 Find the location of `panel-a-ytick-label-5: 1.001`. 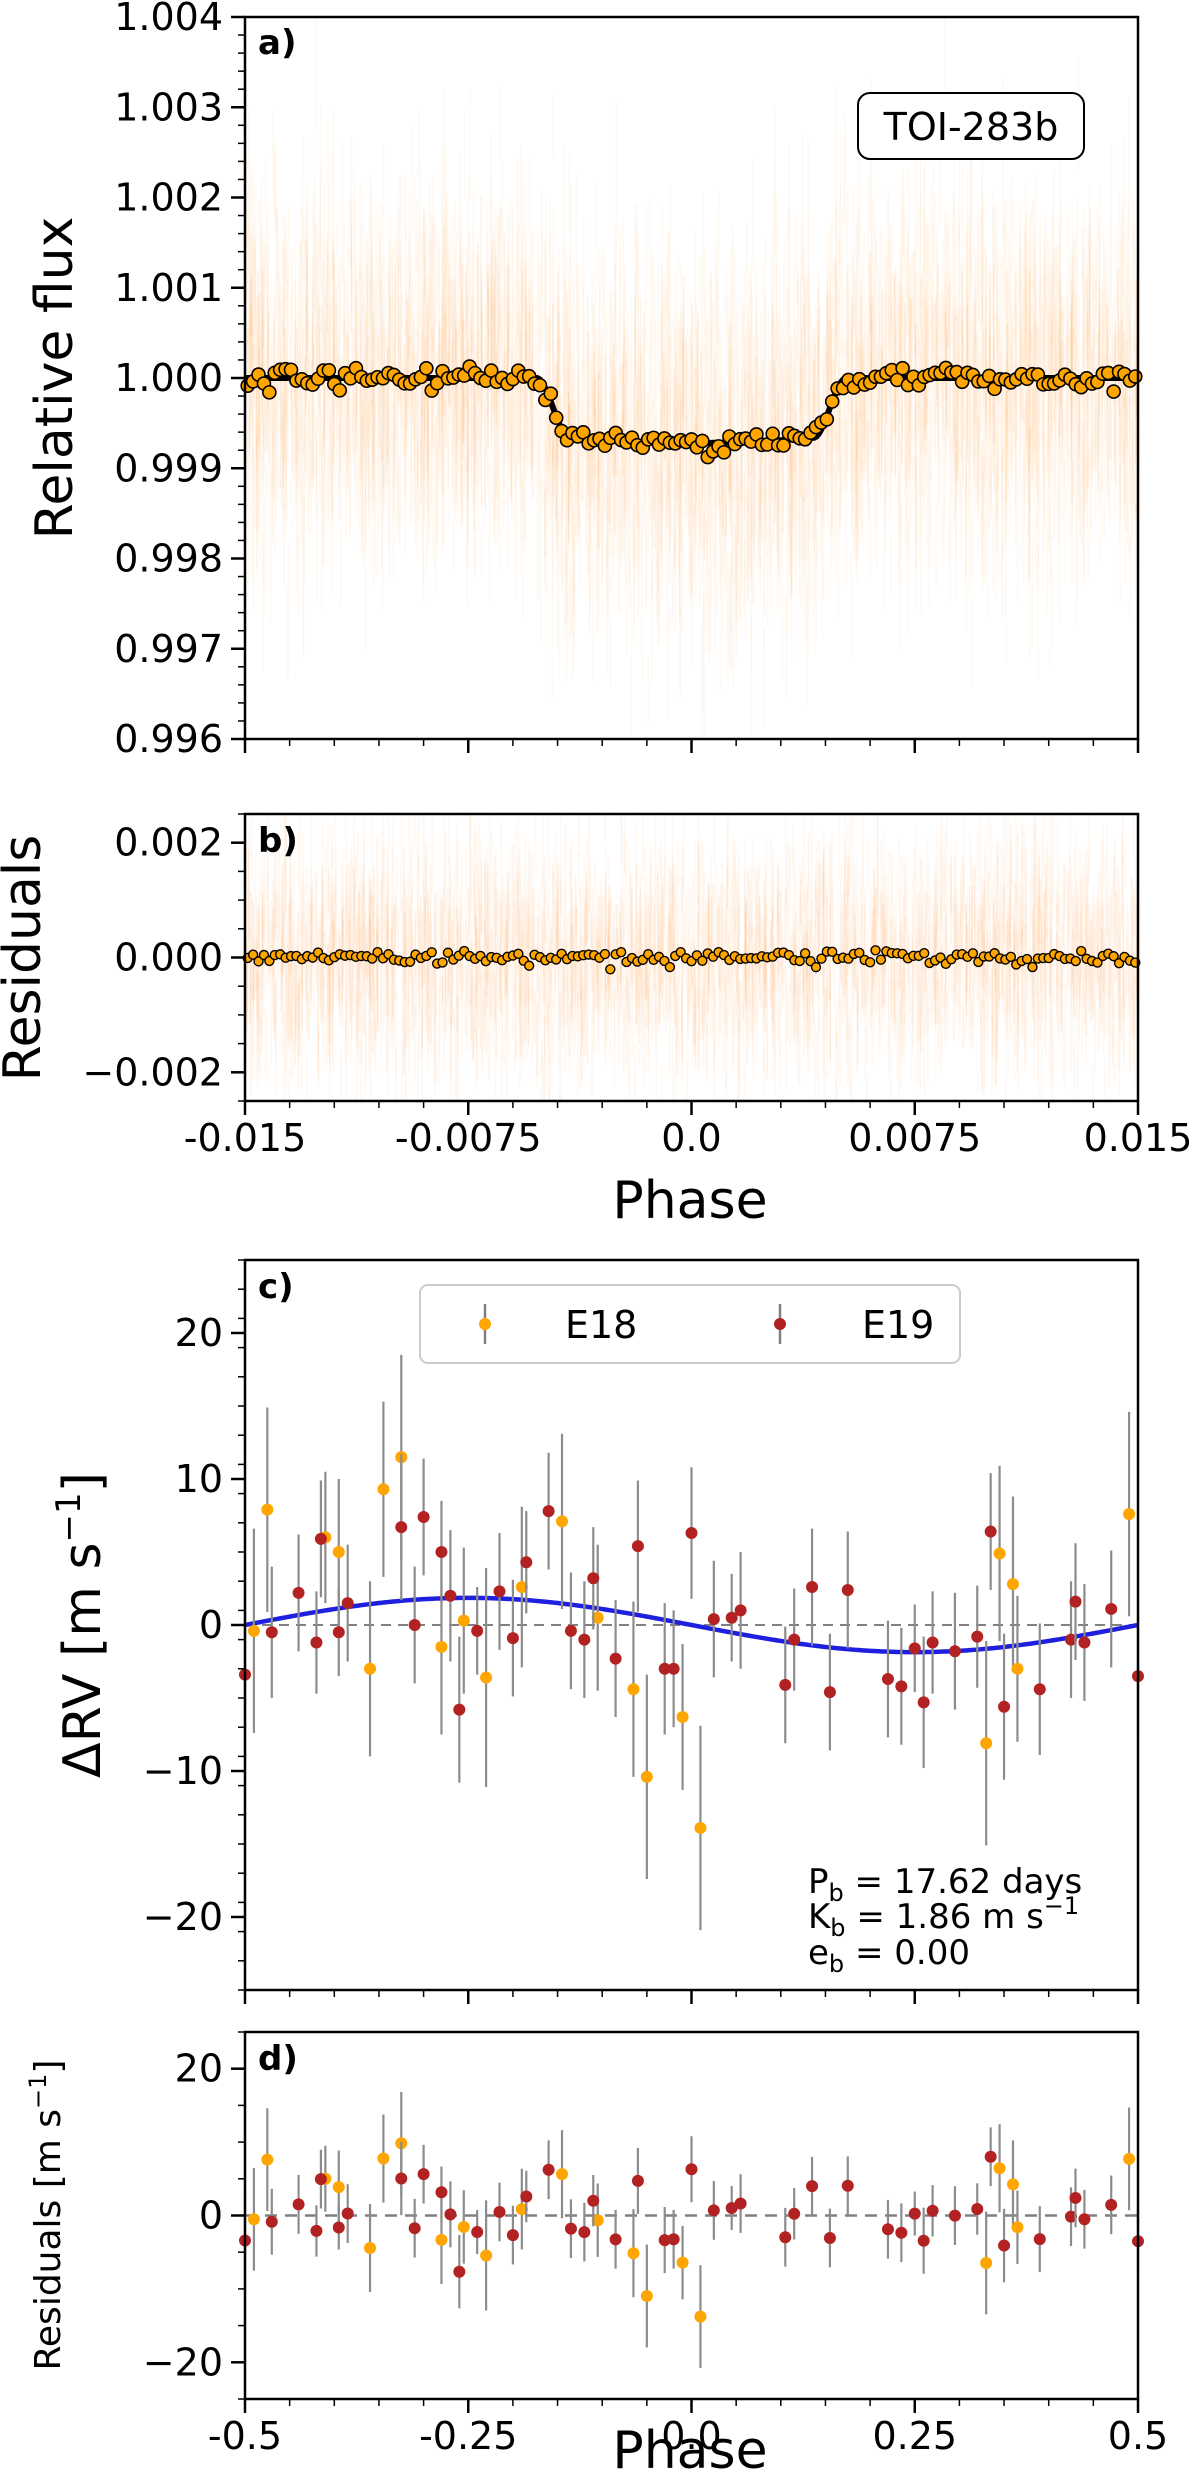

panel-a-ytick-label-5: 1.001 is located at coordinates (168, 288).